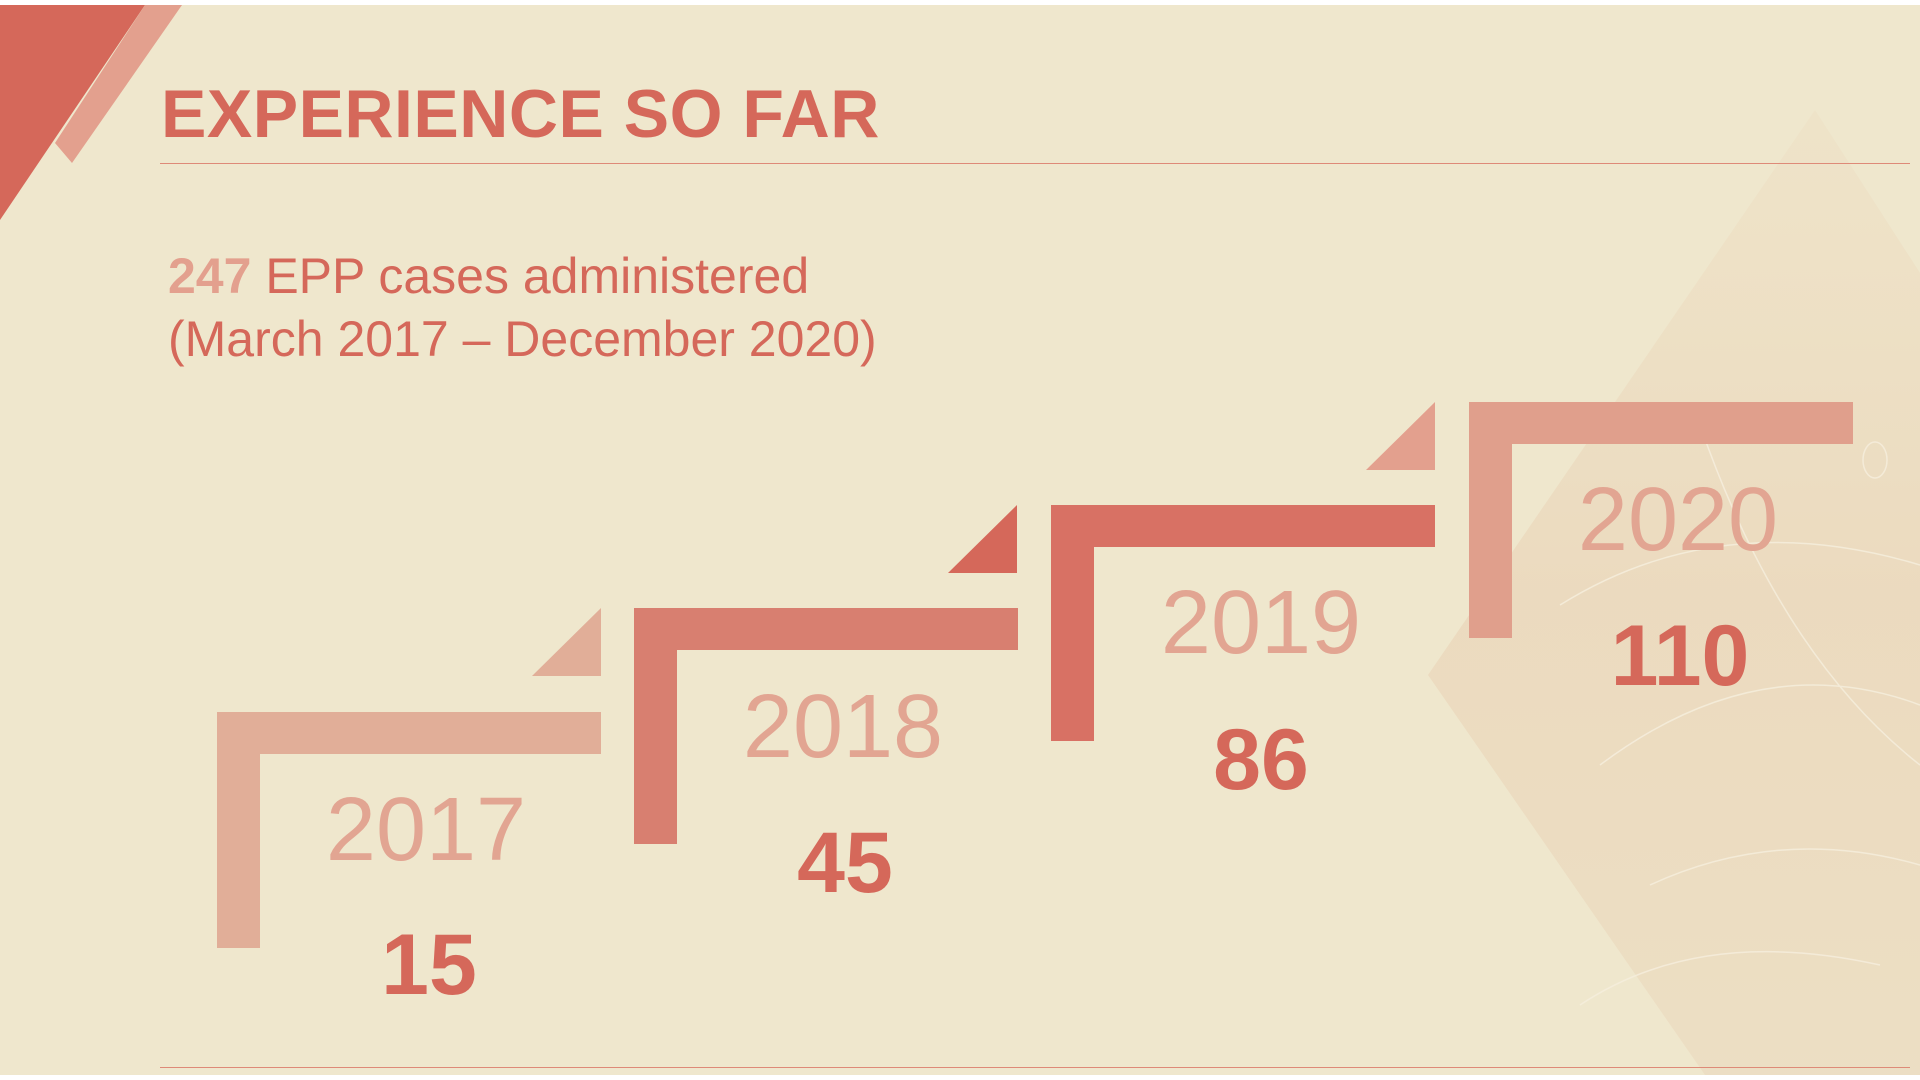 This screenshot has height=1080, width=1920. I want to click on step-year-2017: 2017, so click(426, 830).